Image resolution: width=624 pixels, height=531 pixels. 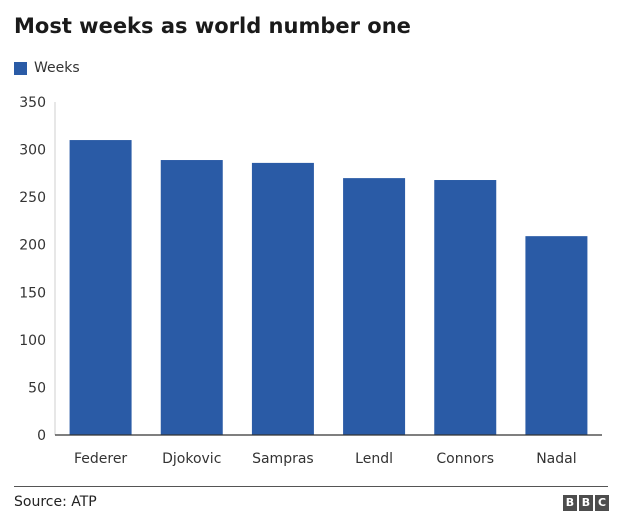 I want to click on logo-letter: C, so click(x=602, y=503).